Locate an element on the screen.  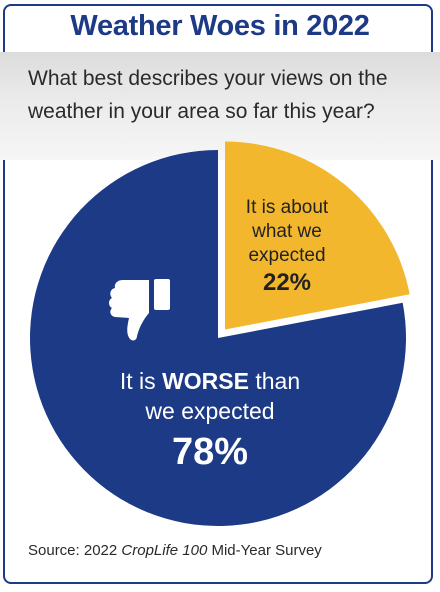
chart-title: Weather Woes in 2022 is located at coordinates (220, 26).